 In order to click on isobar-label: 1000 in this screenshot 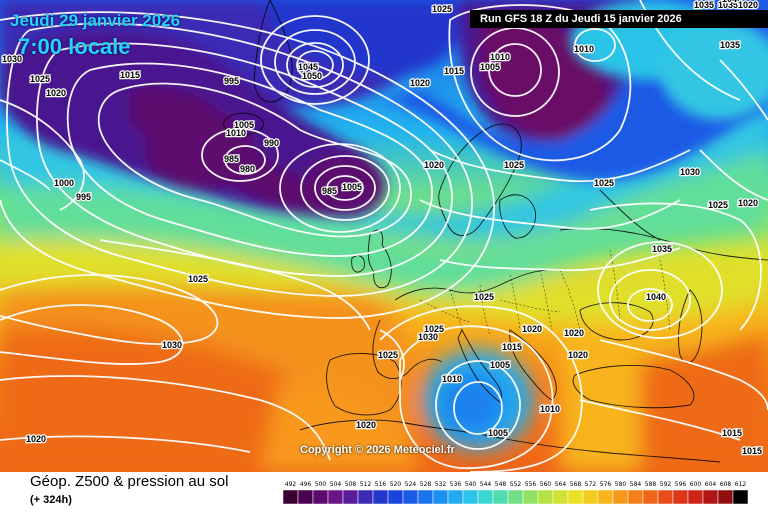, I will do `click(64, 183)`.